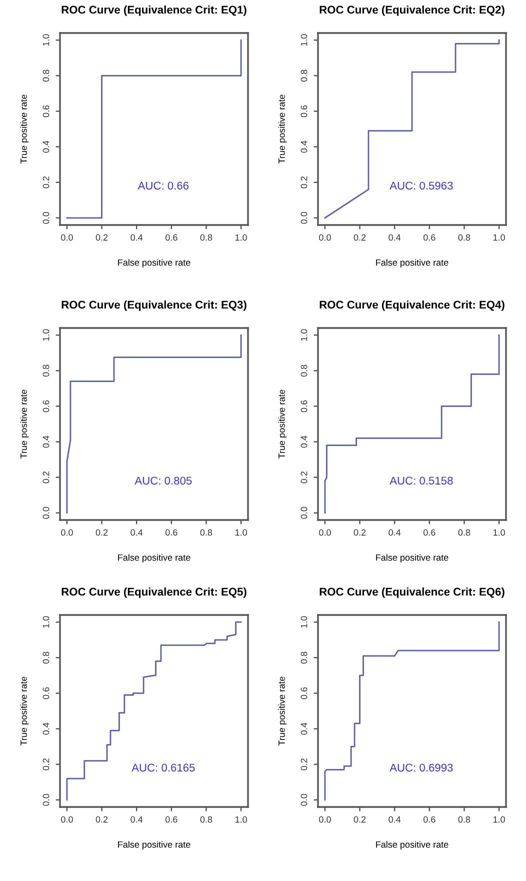 The image size is (526, 881). Describe the element at coordinates (154, 593) in the screenshot. I see `chart-title: ROC Curve (Equivalence Crit: EQ5)` at that location.